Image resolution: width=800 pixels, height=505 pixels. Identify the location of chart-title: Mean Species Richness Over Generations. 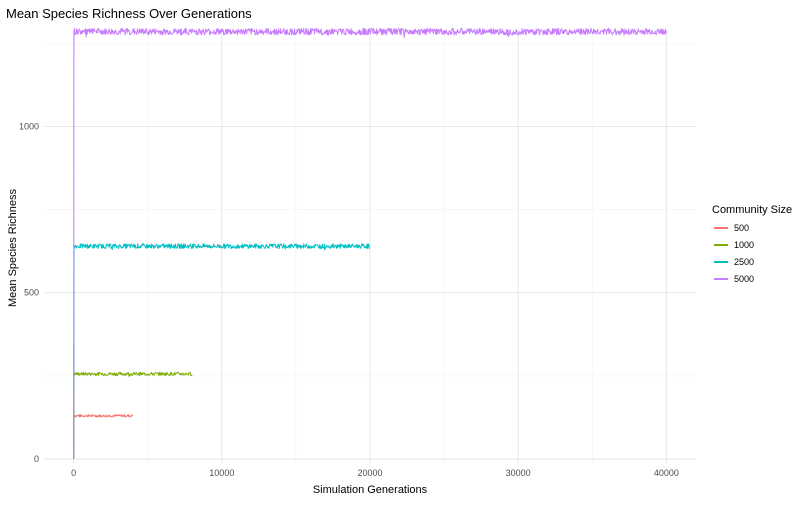
(129, 13).